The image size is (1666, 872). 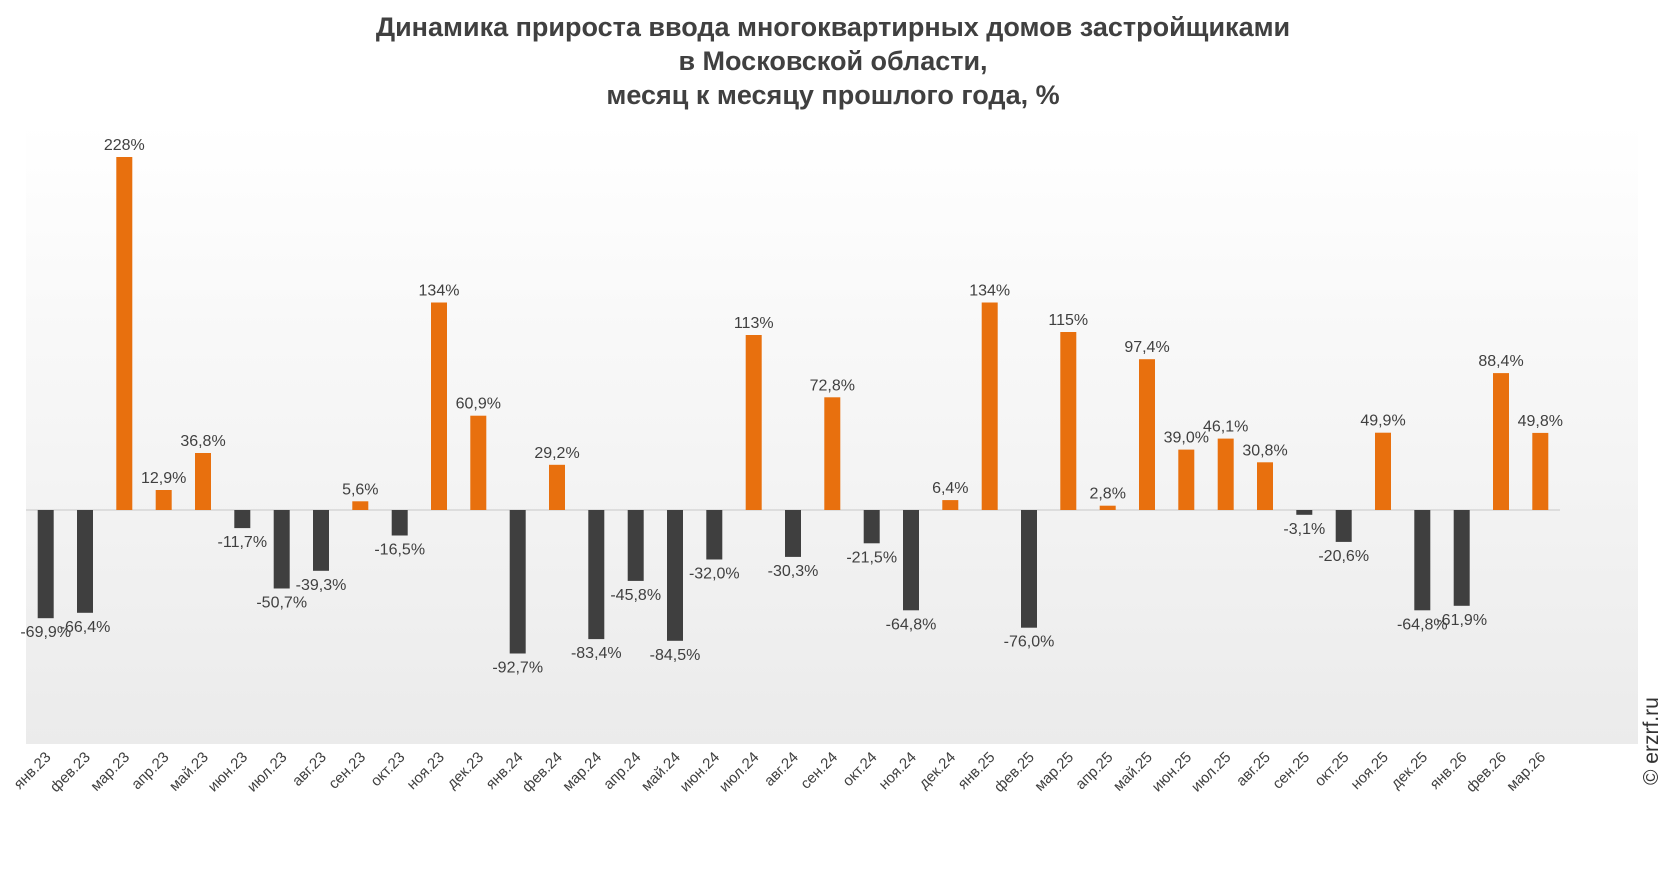 What do you see at coordinates (124, 333) in the screenshot?
I see `bar-мар.23` at bounding box center [124, 333].